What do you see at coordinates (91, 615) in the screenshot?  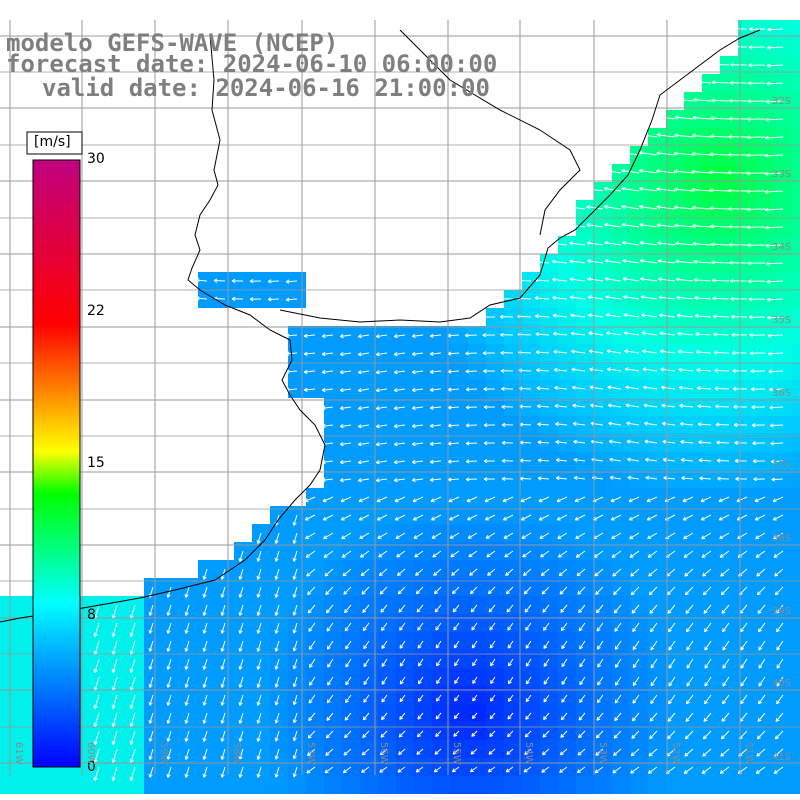 I see `colorbar-tick-8: 8` at bounding box center [91, 615].